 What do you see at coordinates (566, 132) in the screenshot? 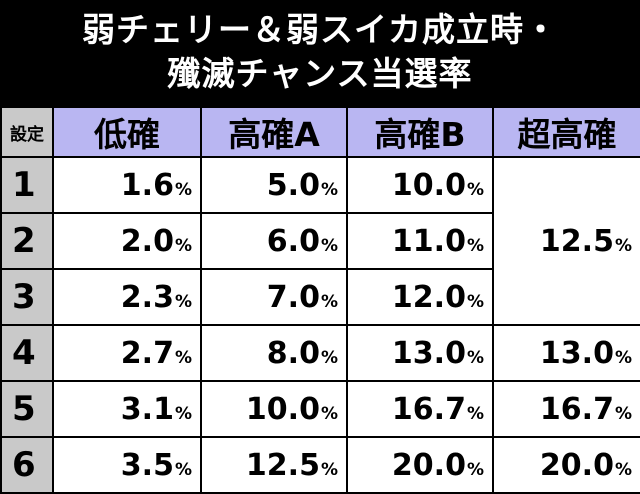
I see `column-header-super-high: 超高確` at bounding box center [566, 132].